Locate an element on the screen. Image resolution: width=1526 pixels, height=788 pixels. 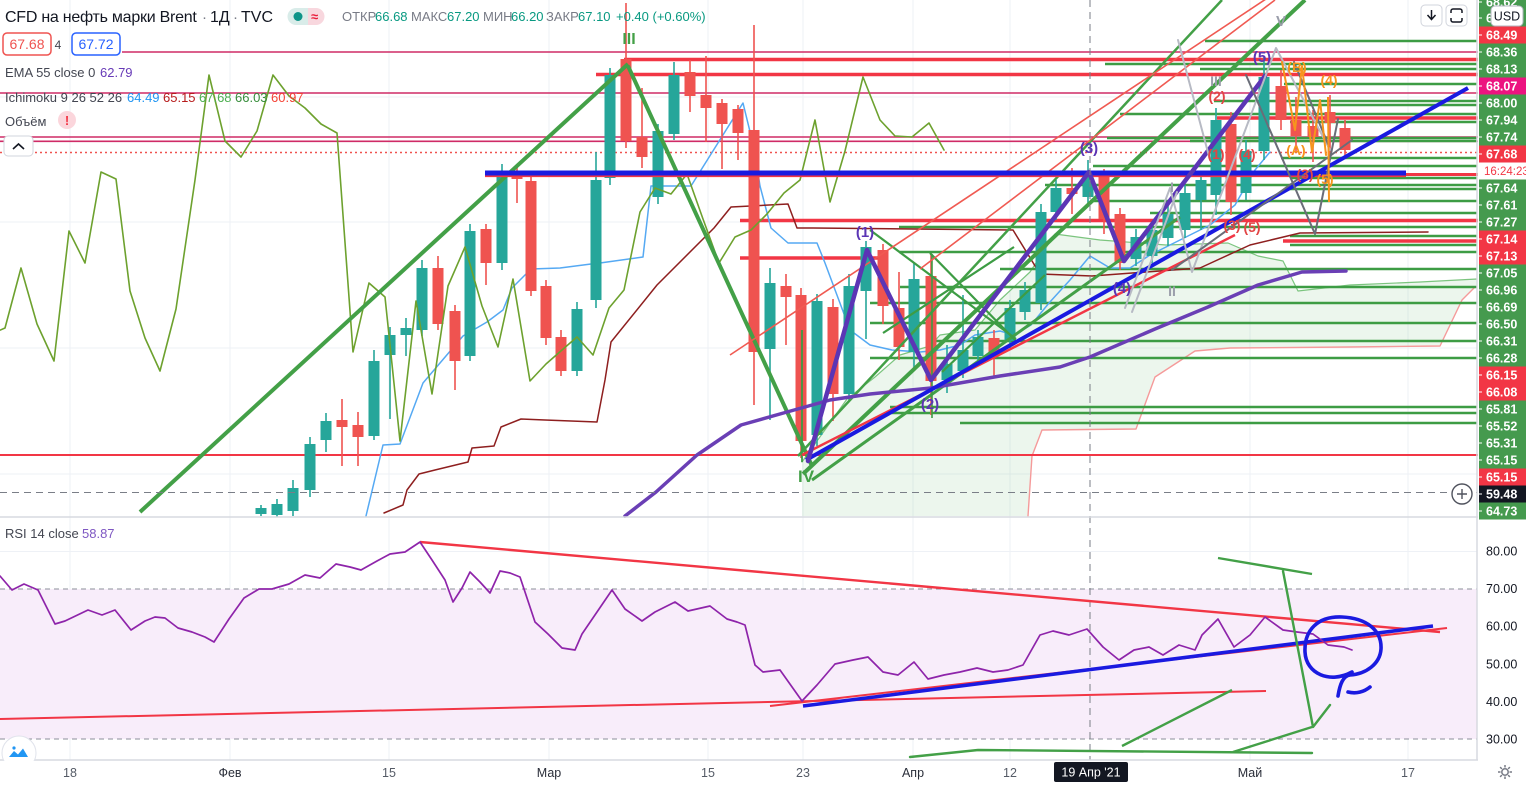
svg-text: (A) is located at coordinates (1295, 150).